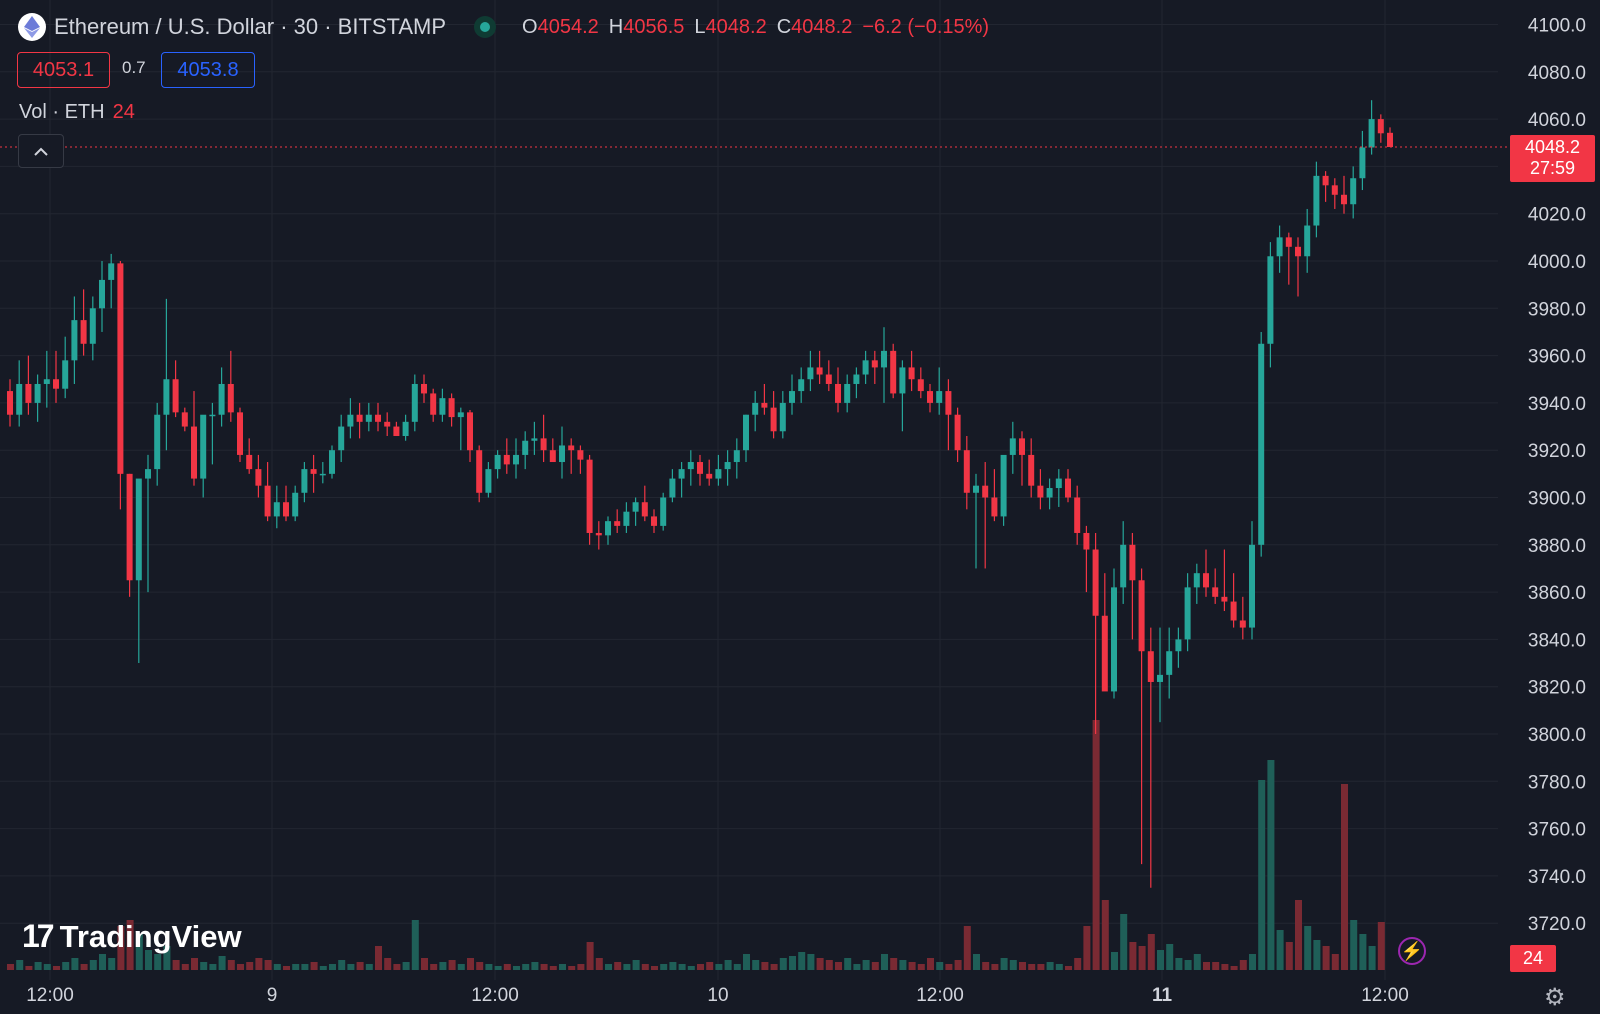  Describe the element at coordinates (250, 26) in the screenshot. I see `symbol-title: Ethereum / U.S. Dollar · 30 · BITSTAMP` at that location.